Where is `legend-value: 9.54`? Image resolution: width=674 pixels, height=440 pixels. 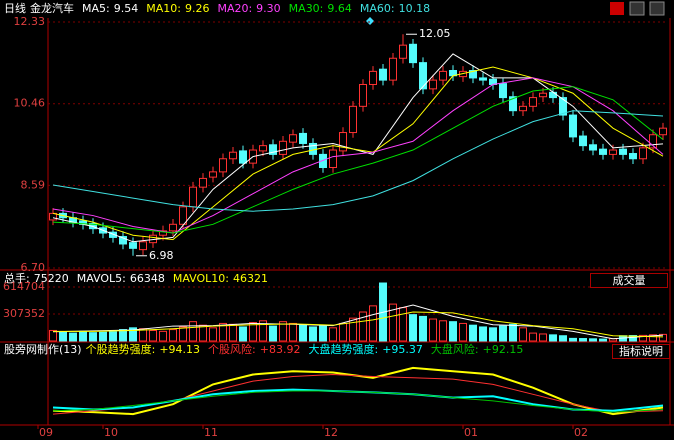
legend-value: 9.54 is located at coordinates (126, 8).